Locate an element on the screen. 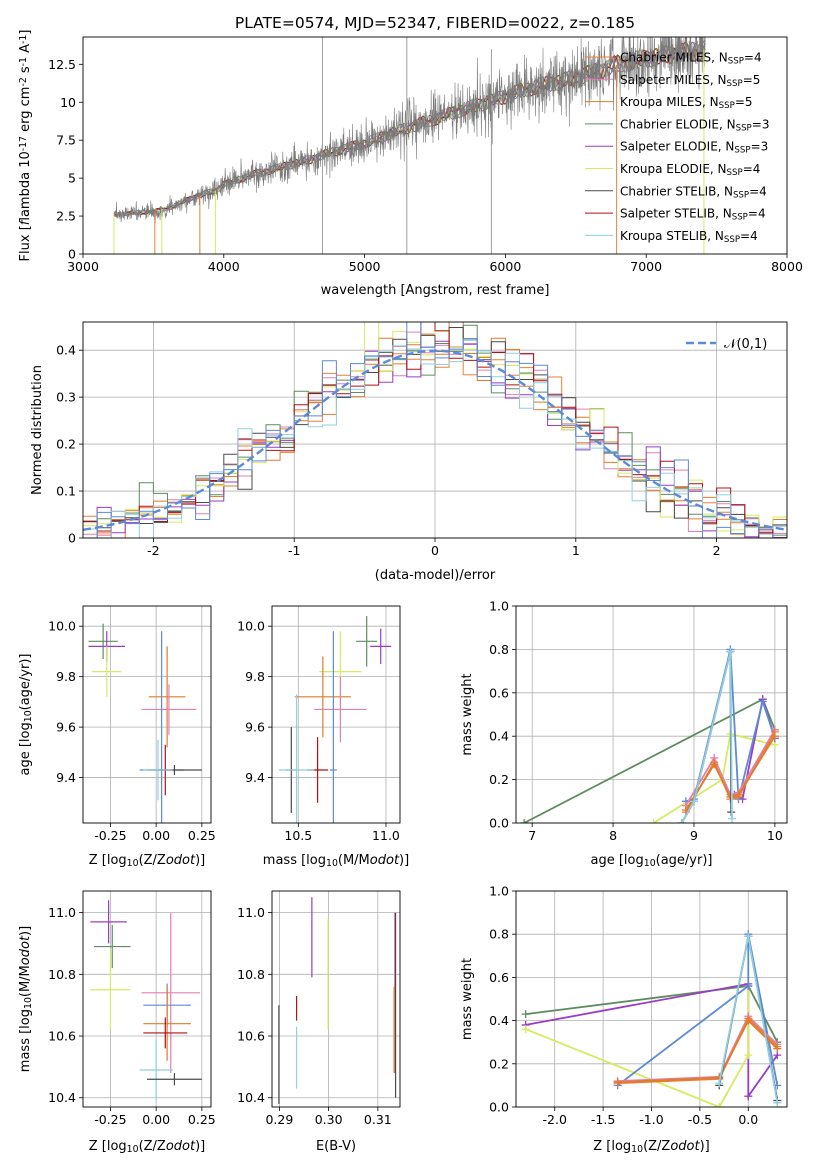 This screenshot has width=819, height=1170. y-axis-label: age [log10(age/yr)] is located at coordinates (26, 715).